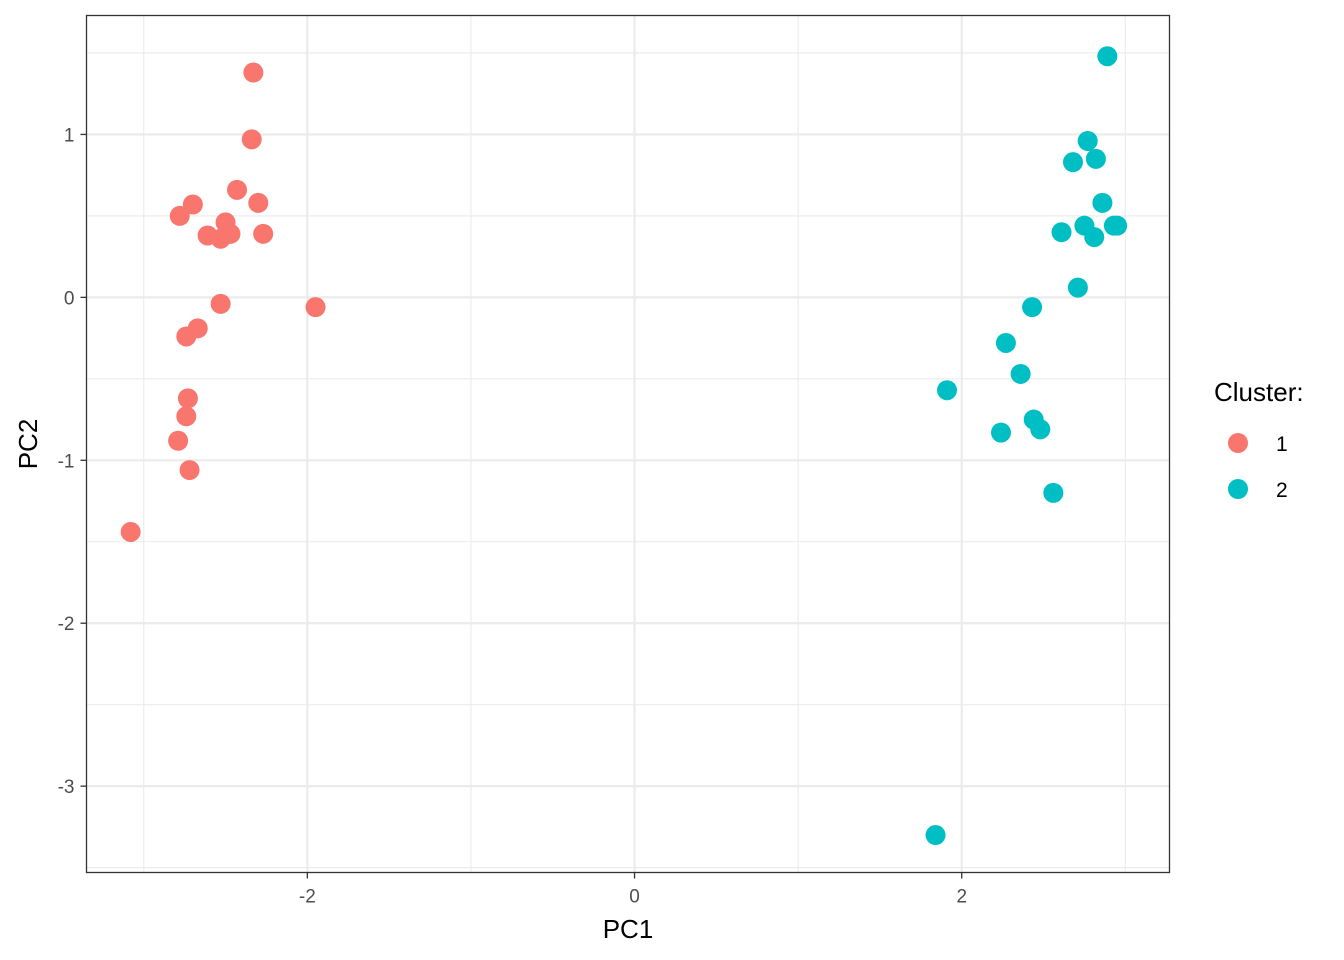  What do you see at coordinates (1282, 444) in the screenshot?
I see `legend-label-1: 1` at bounding box center [1282, 444].